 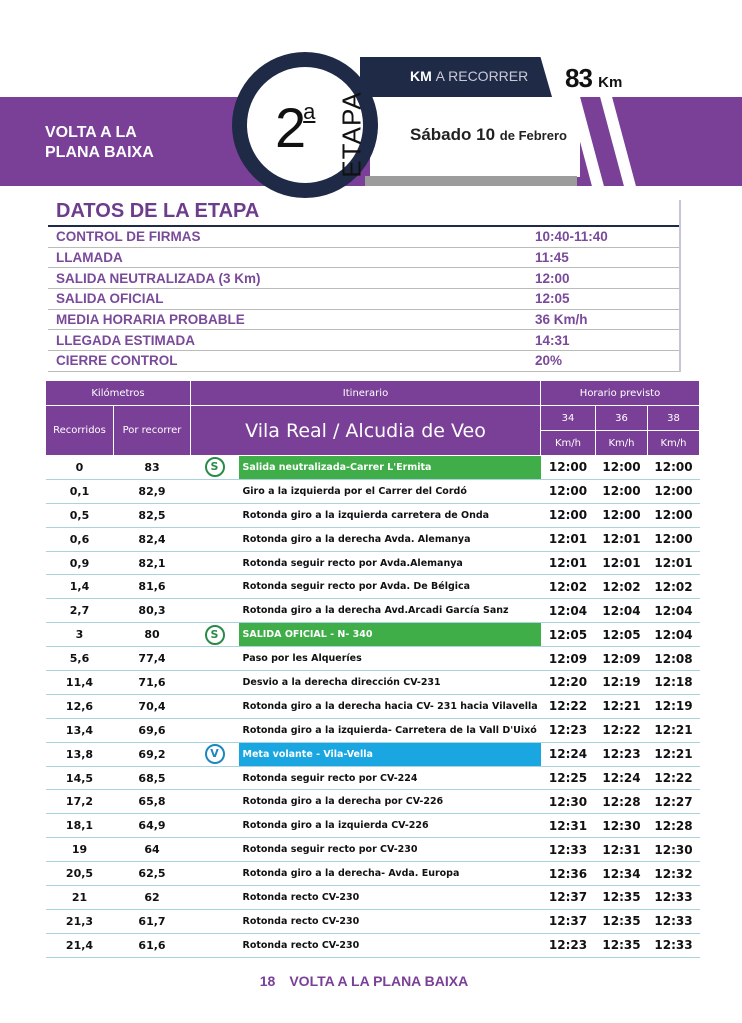 What do you see at coordinates (152, 659) in the screenshot?
I see `km-por-recorrer: 77,4` at bounding box center [152, 659].